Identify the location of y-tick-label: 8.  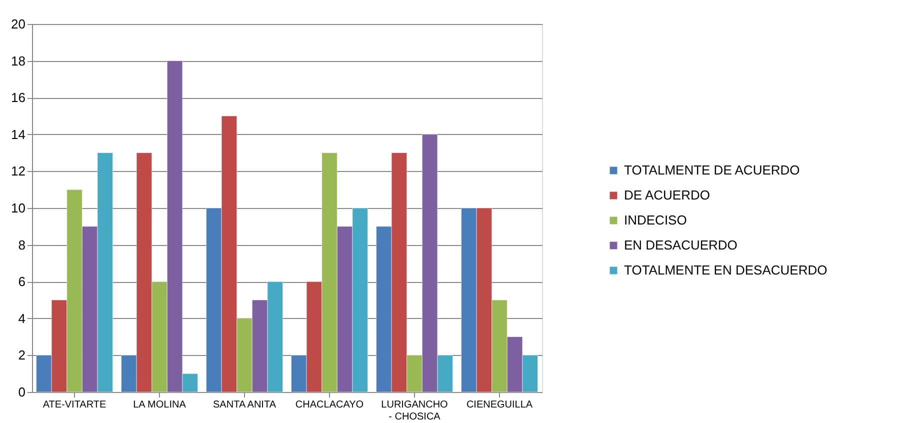
(22, 244).